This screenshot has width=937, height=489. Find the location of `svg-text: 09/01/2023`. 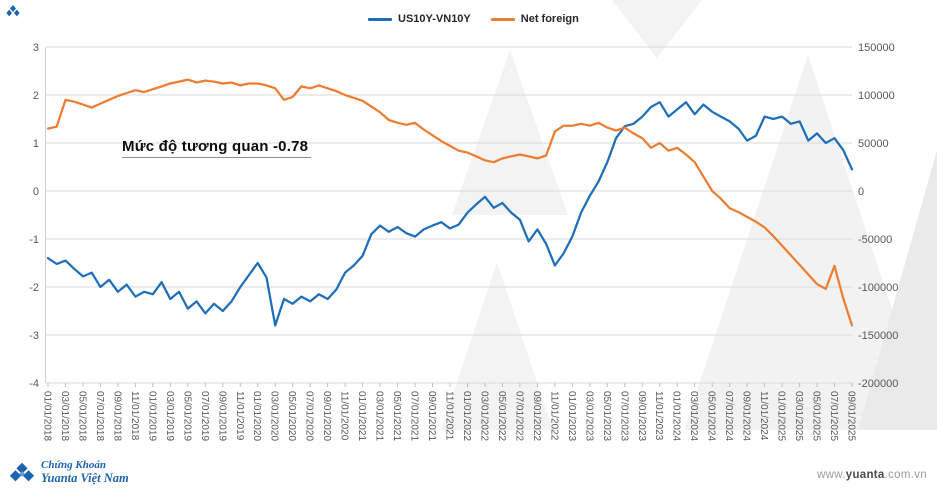

svg-text: 09/01/2023 is located at coordinates (641, 416).